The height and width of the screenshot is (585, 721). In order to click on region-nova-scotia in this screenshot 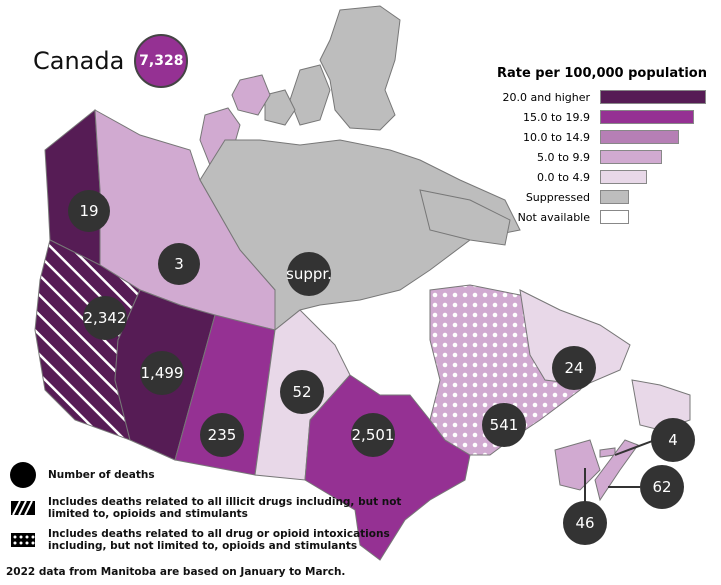, I will do `click(616, 470)`.